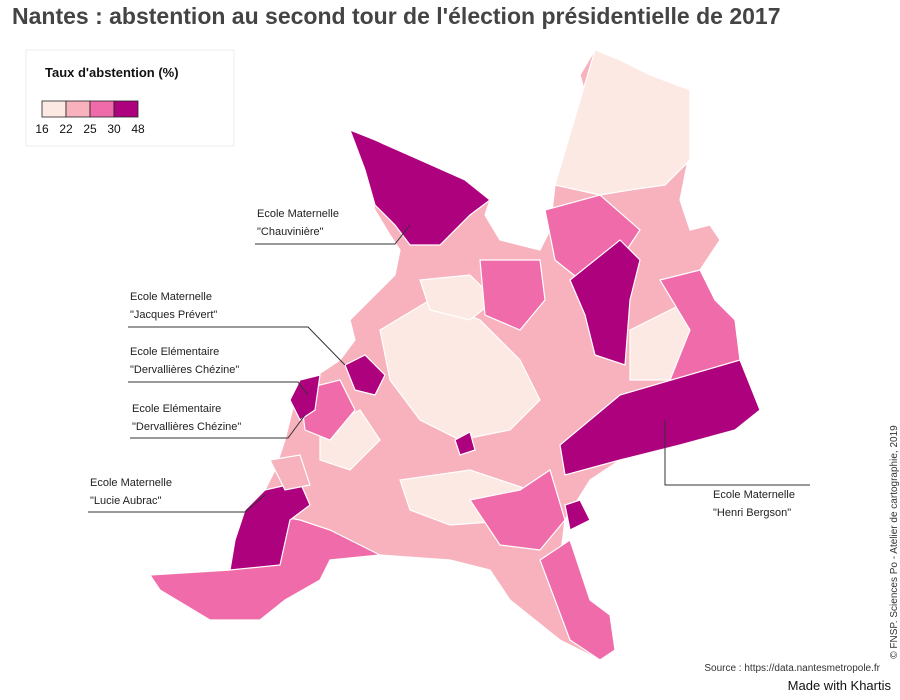  I want to click on legend-title: Taux d'abstention (%), so click(112, 72).